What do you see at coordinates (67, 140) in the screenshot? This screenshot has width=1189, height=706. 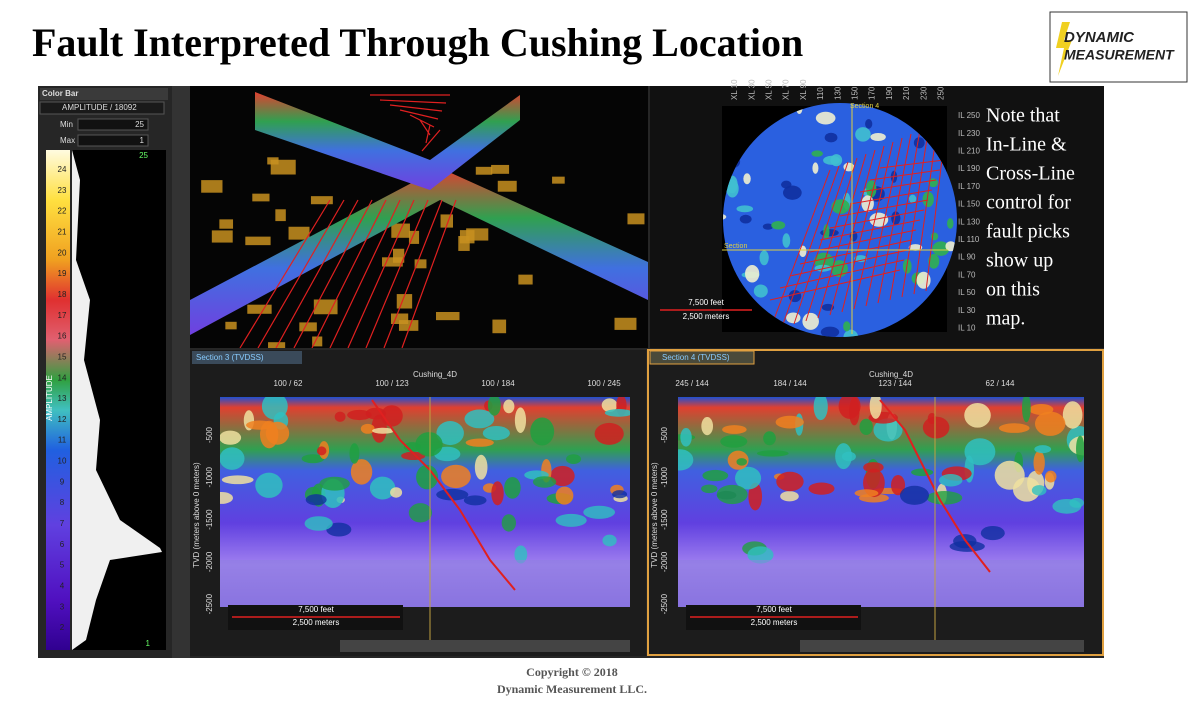 I see `max-label: Max` at bounding box center [67, 140].